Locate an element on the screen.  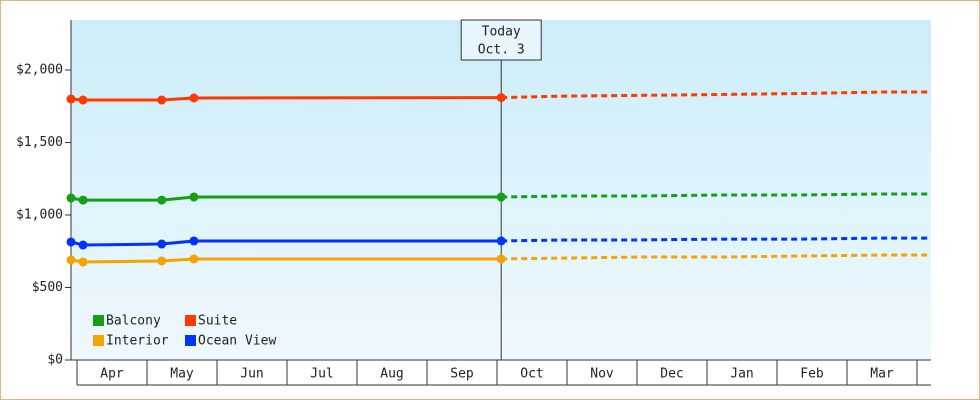
x-tick-label: Sep is located at coordinates (462, 374).